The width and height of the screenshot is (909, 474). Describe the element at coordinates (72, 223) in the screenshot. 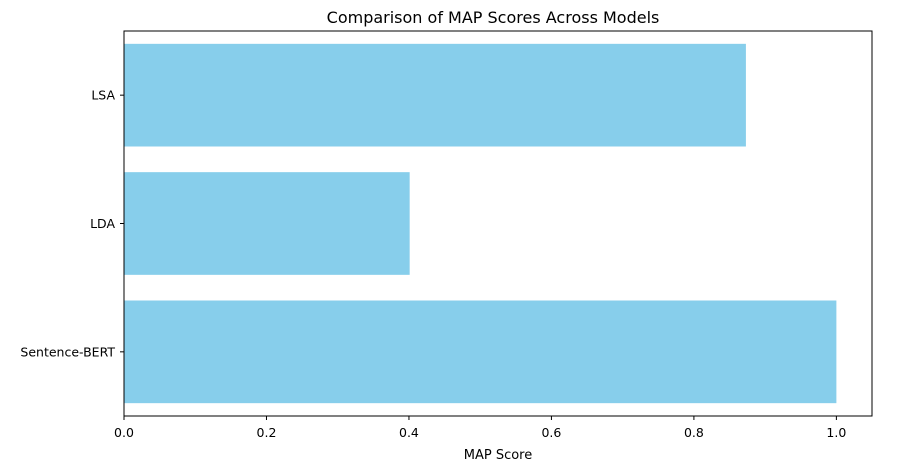

I see `y-axis-ticks: LSA LDA Sentence-BERT` at that location.